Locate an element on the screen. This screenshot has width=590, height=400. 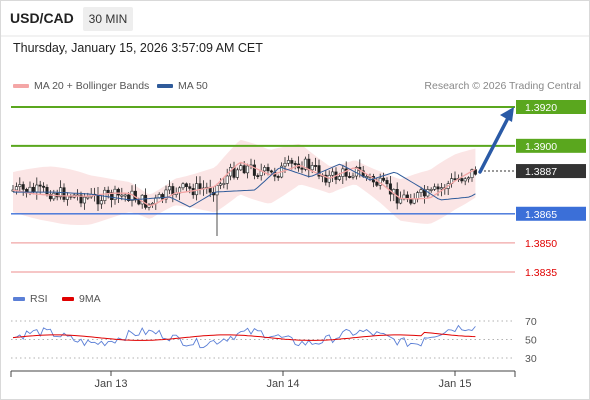
rsi-tick-70: 70 is located at coordinates (531, 322).